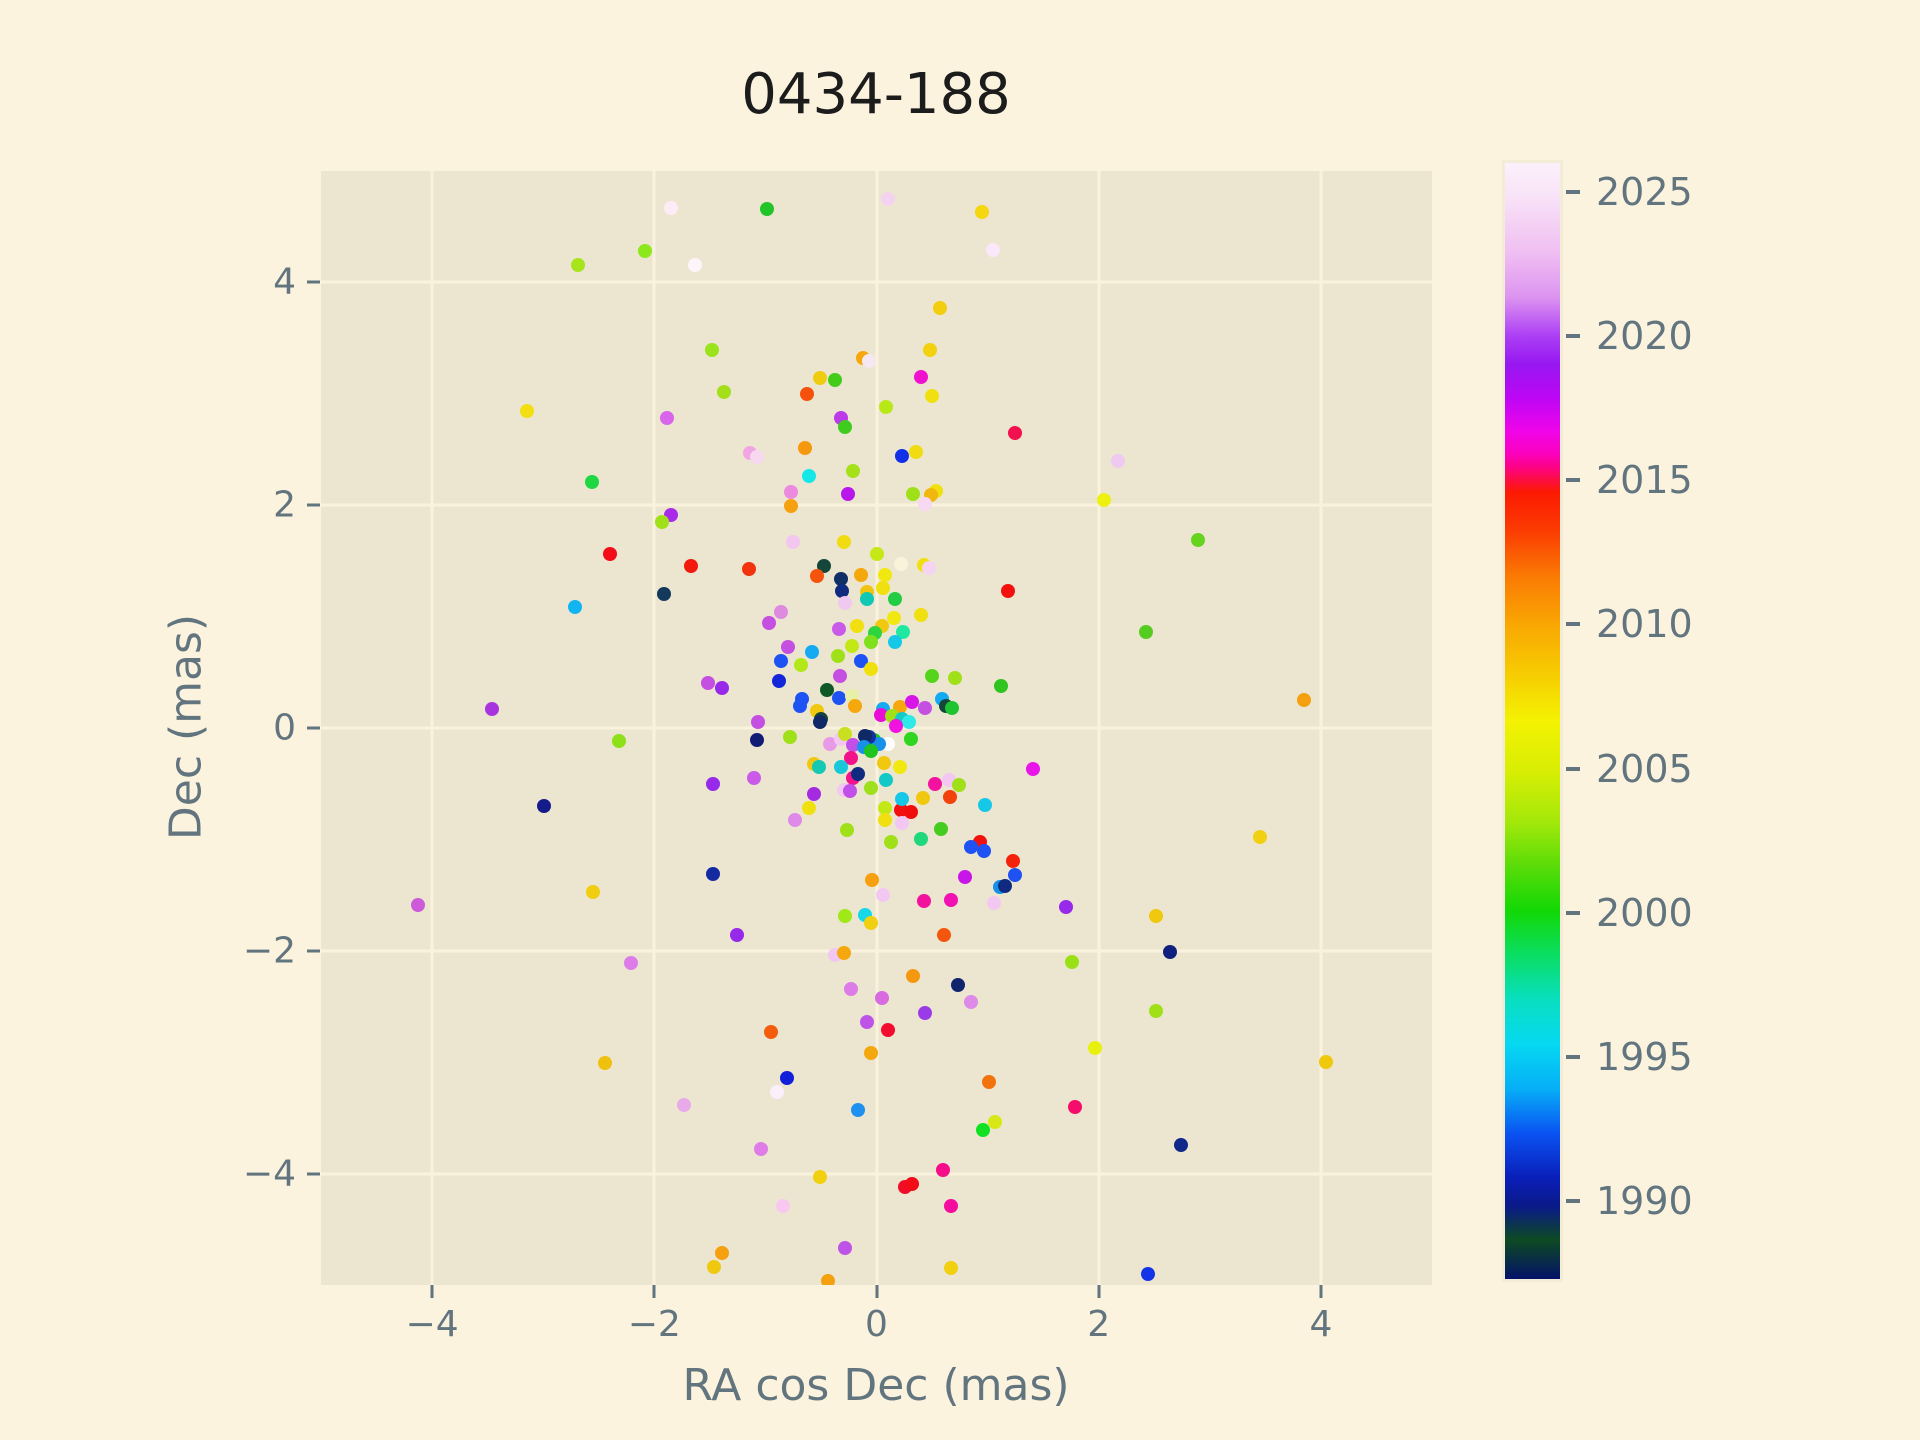  I want to click on x-tick-label: 4, so click(1321, 1324).